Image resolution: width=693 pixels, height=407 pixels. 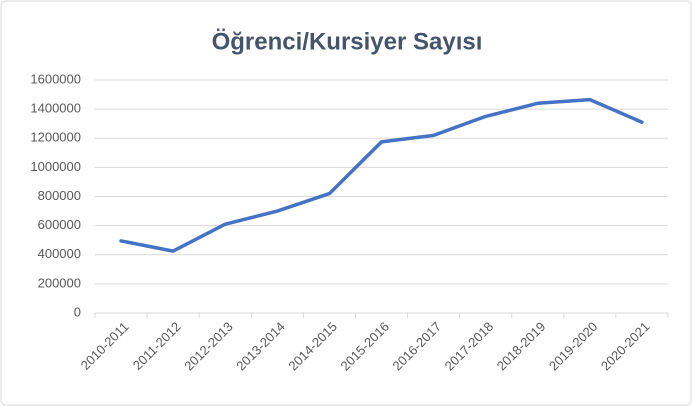 I want to click on y-tick-label: 1200000, so click(x=55, y=137).